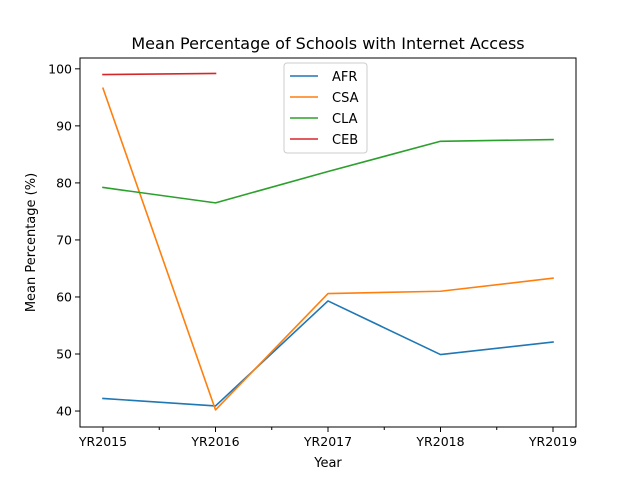  I want to click on legend: AFR CSA CLA CEB, so click(325, 108).